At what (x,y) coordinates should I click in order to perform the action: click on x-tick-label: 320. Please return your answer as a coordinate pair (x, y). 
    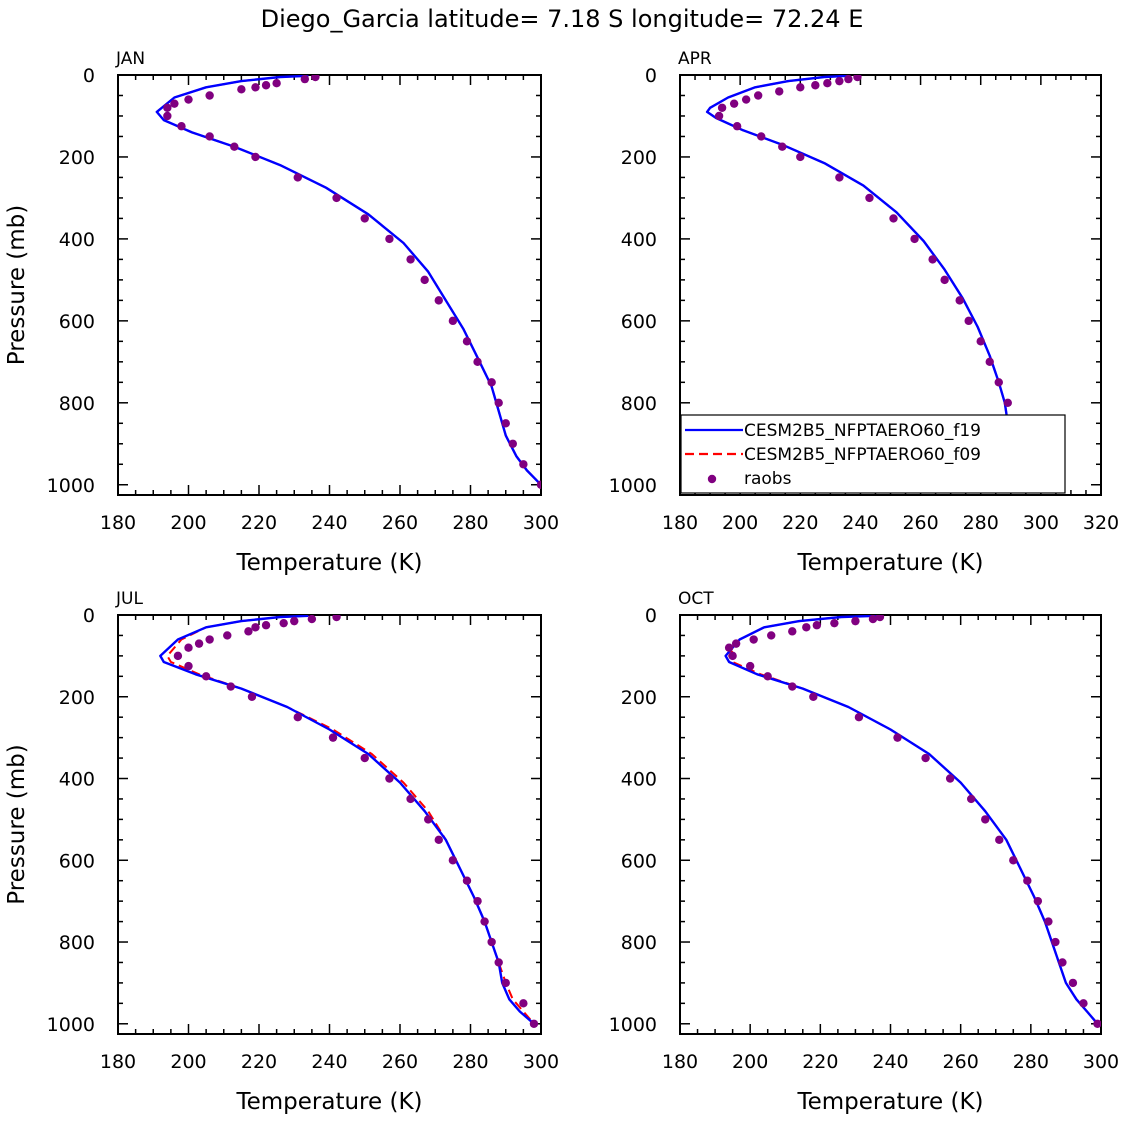
    Looking at the image, I should click on (1101, 523).